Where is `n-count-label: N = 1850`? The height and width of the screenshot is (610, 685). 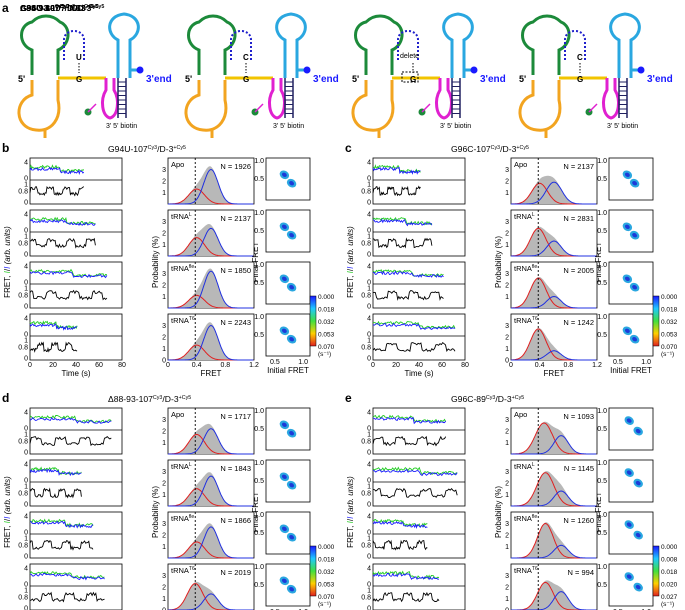 n-count-label: N = 1850 is located at coordinates (235, 270).